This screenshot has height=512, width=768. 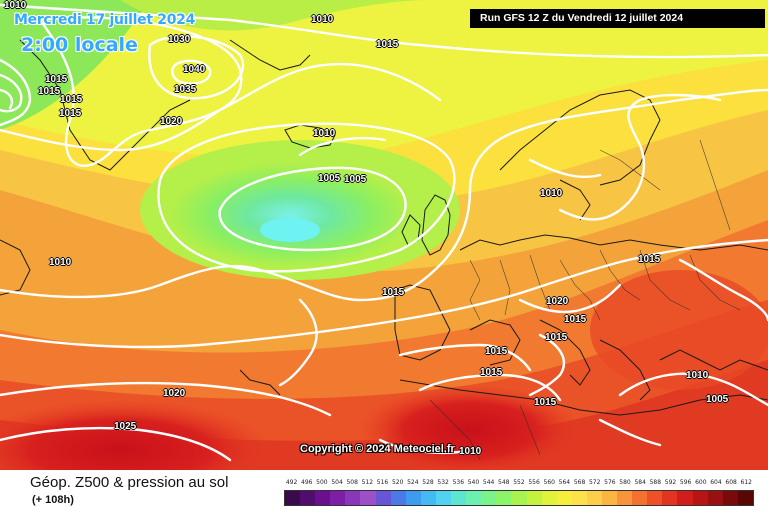 What do you see at coordinates (291, 482) in the screenshot?
I see `scale-label: 492` at bounding box center [291, 482].